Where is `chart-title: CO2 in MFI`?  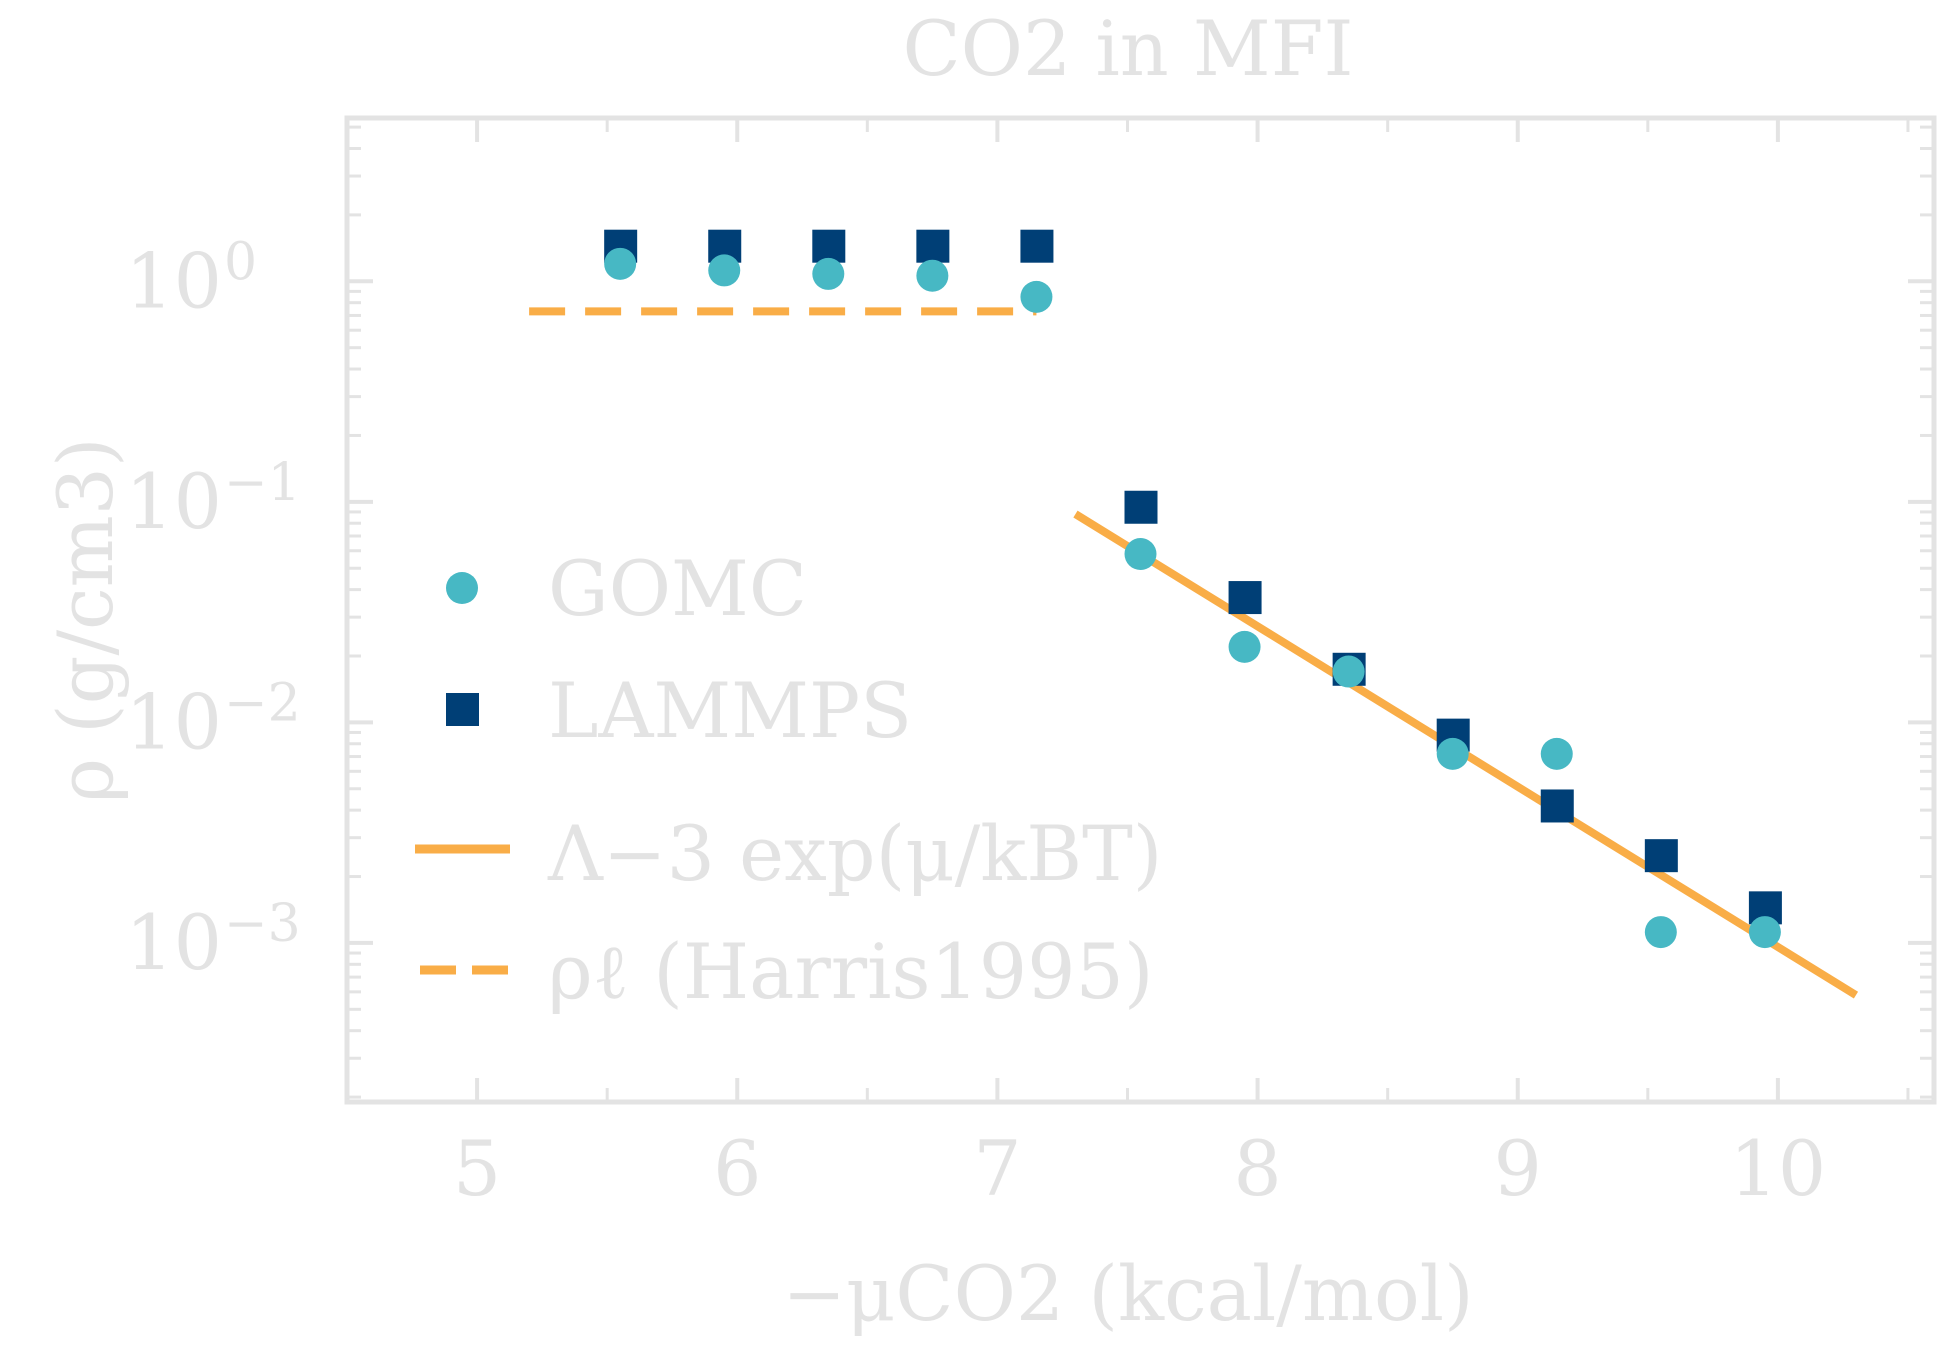
chart-title: CO2 in MFI is located at coordinates (1128, 48).